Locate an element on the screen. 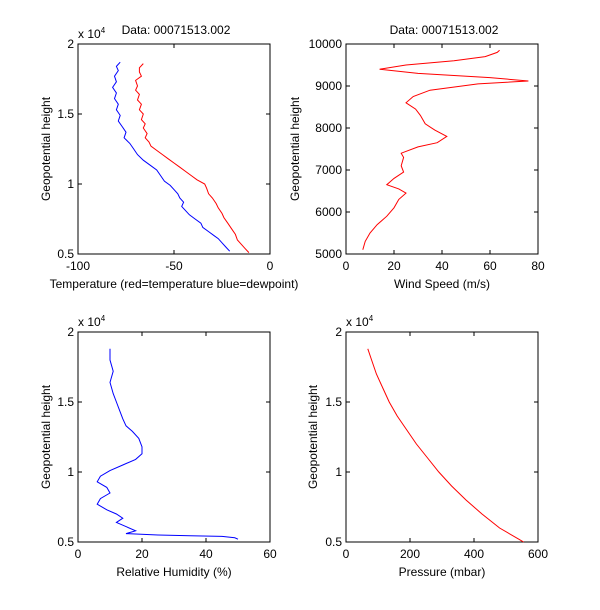 Image resolution: width=600 pixels, height=610 pixels. x-tick-label: 200 is located at coordinates (410, 554).